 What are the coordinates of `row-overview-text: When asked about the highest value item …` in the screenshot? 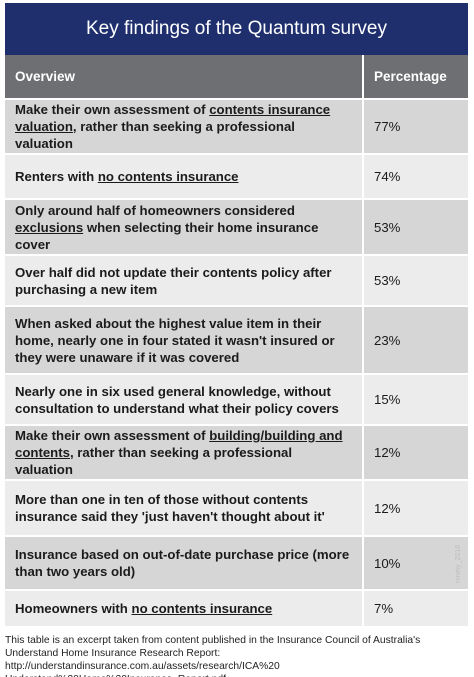 It's located at (183, 340).